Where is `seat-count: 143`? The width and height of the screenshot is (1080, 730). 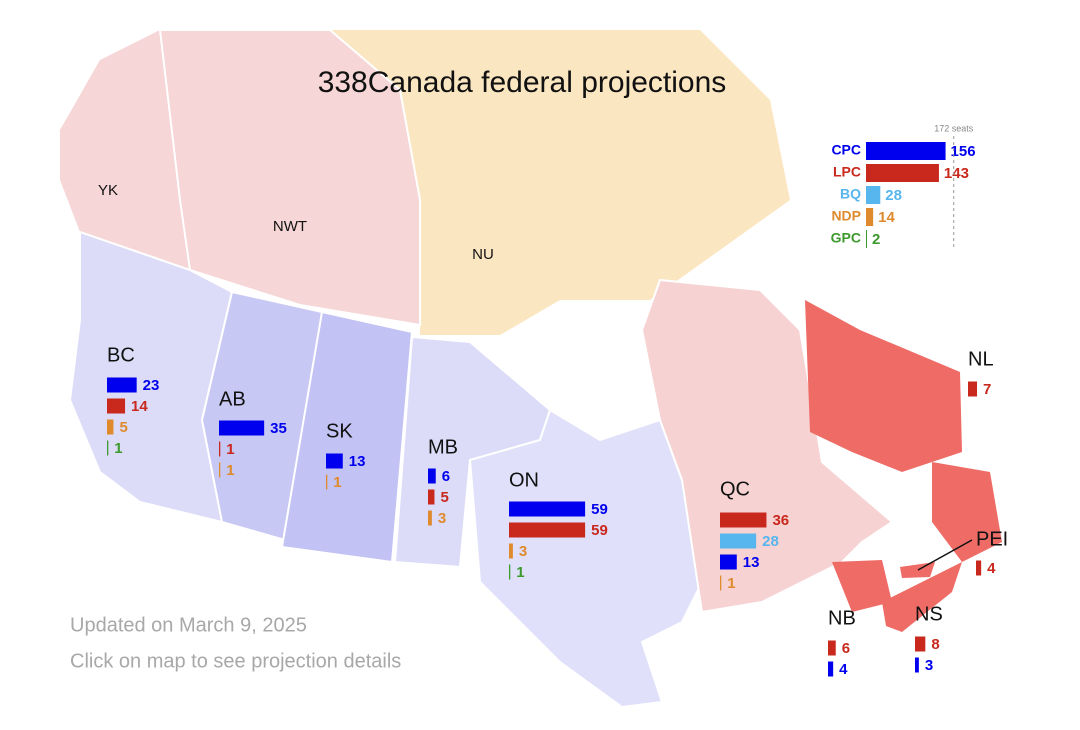 seat-count: 143 is located at coordinates (956, 173).